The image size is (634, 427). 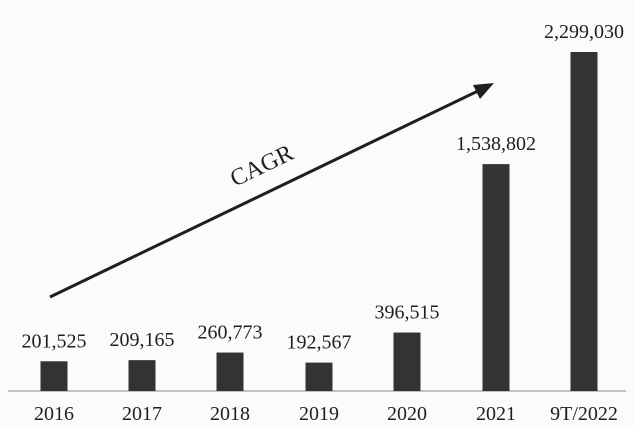 What do you see at coordinates (230, 371) in the screenshot?
I see `bar-2018` at bounding box center [230, 371].